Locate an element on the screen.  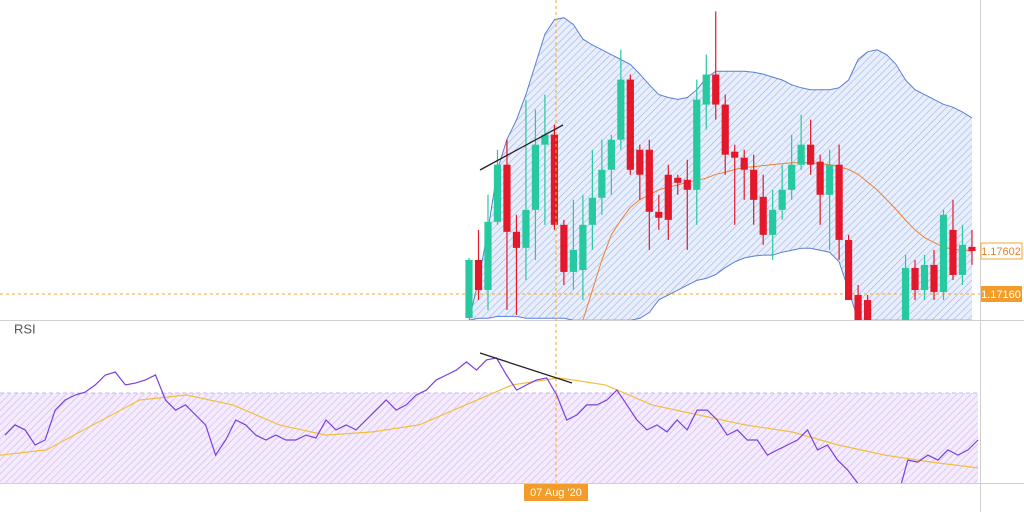
reference-price-label: 1.17160 is located at coordinates (1001, 295).